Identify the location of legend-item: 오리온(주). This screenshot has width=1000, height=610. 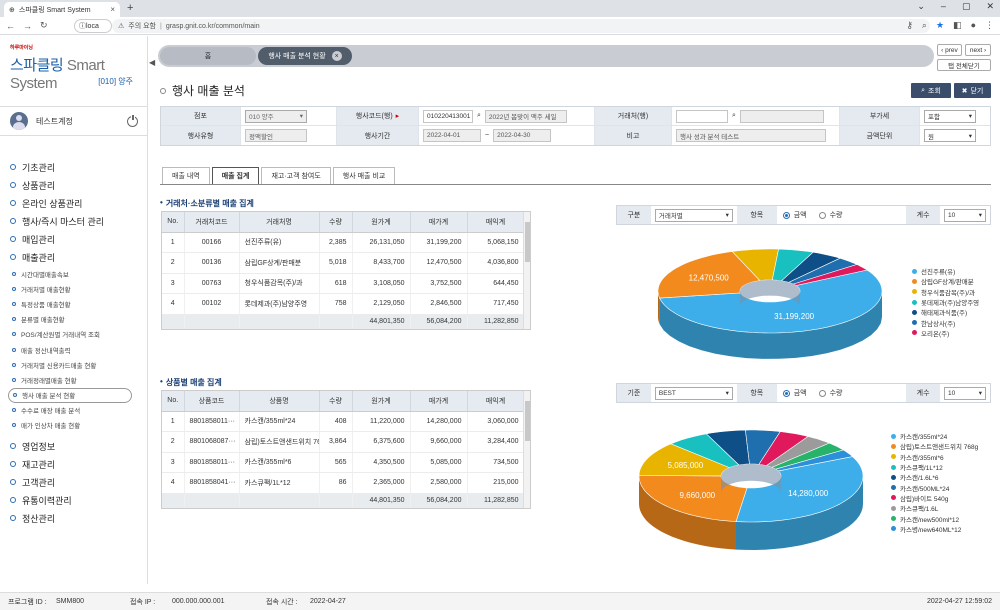
(945, 333).